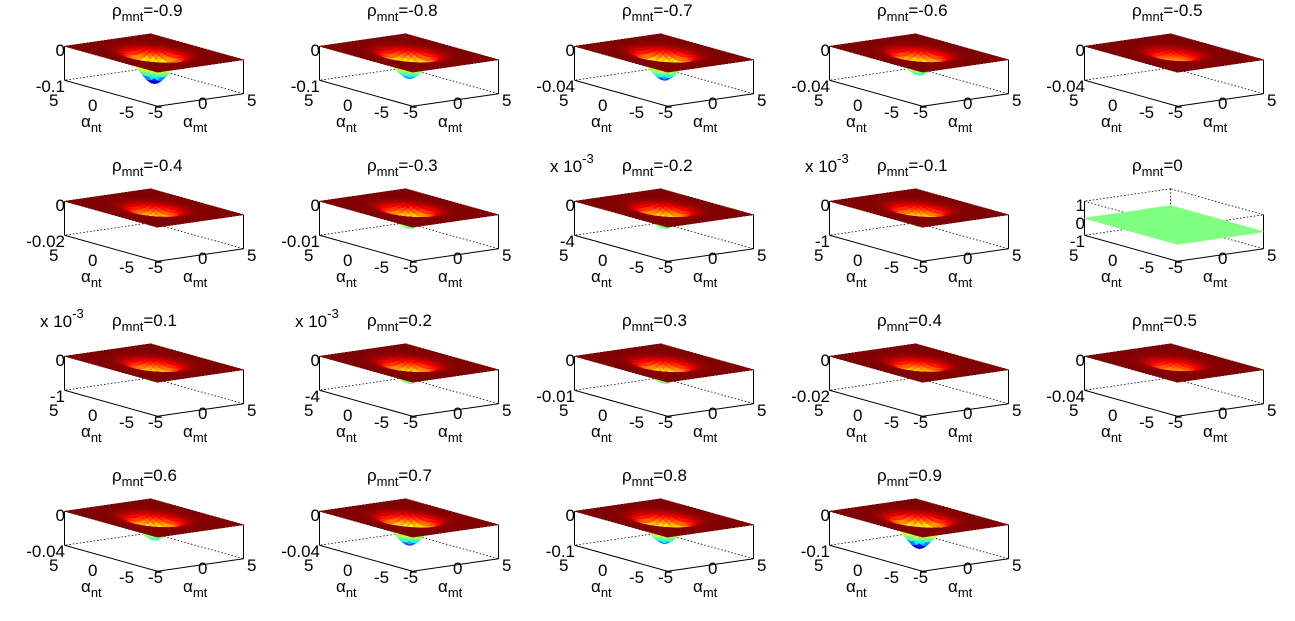  I want to click on subplot-rho--0.9: ρmnt=-0.9 0 -0.1 5 0 -5 αnt -5 0 5 αmt, so click(131, 77).